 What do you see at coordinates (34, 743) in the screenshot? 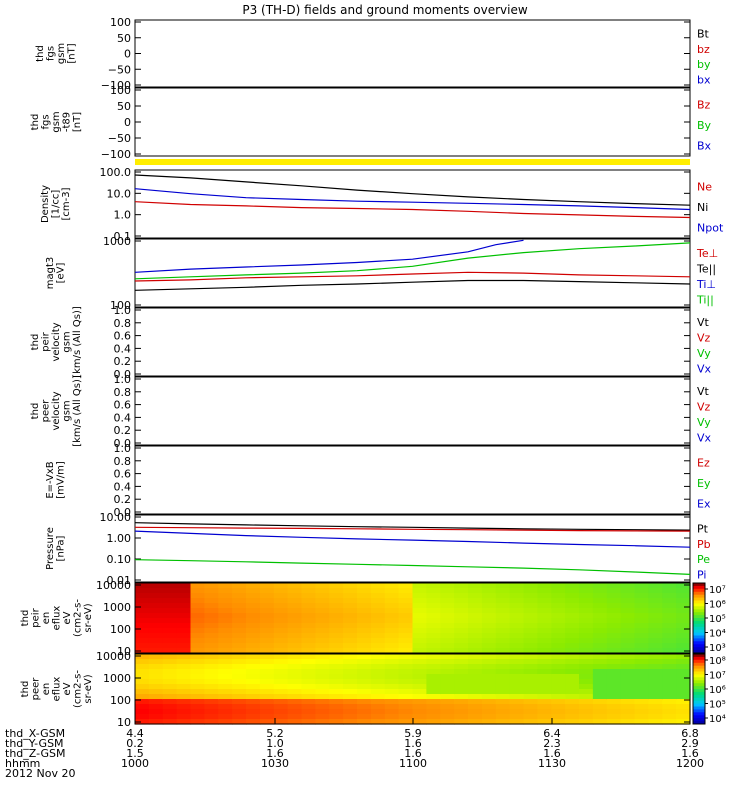
I see `x-axis-row-label: thd_Y-GSM` at bounding box center [34, 743].